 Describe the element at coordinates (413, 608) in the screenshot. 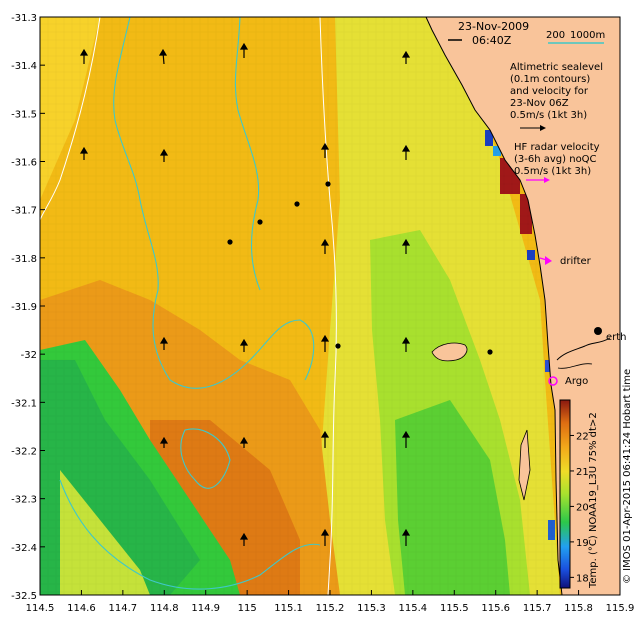

I see `x-tick-label: 115.4` at that location.